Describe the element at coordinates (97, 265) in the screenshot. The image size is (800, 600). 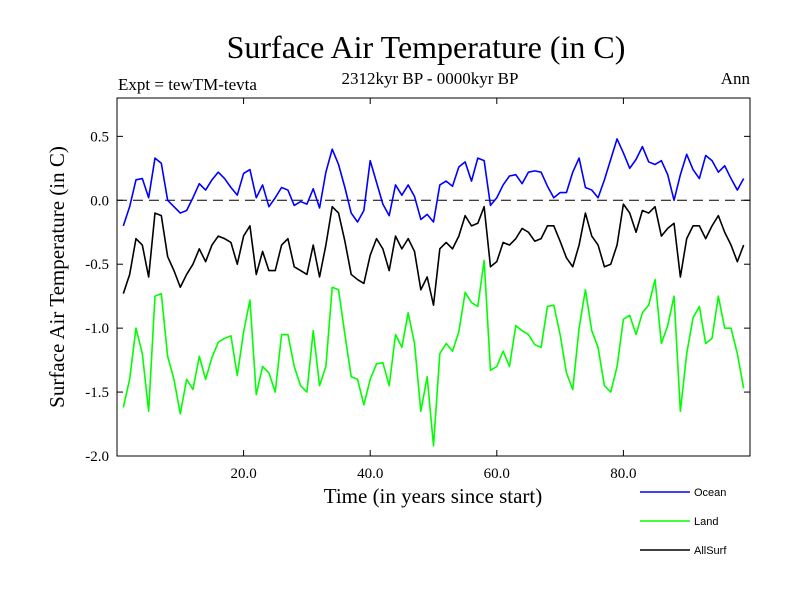
I see `y-tick-label: -0.5` at that location.